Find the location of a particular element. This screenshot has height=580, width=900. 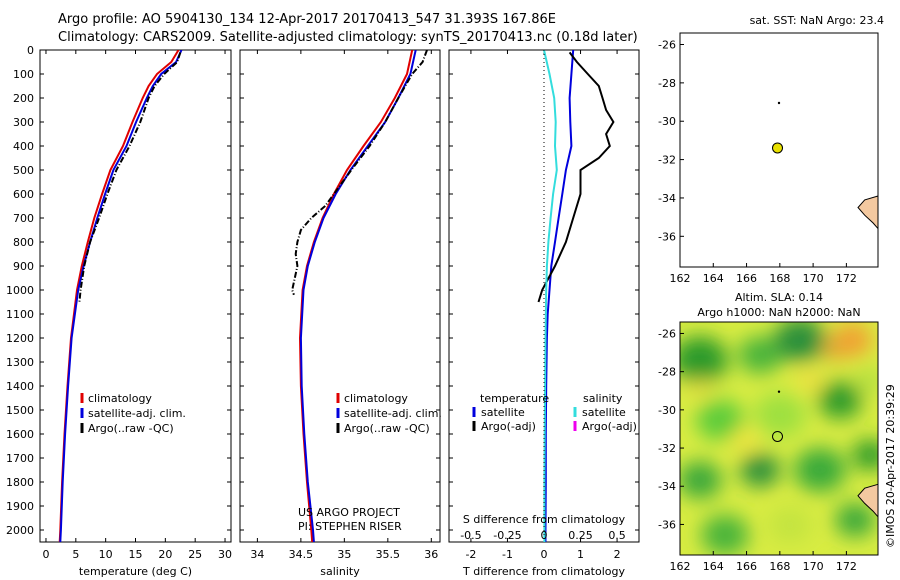

x-tick-label: -2 is located at coordinates (470, 554).